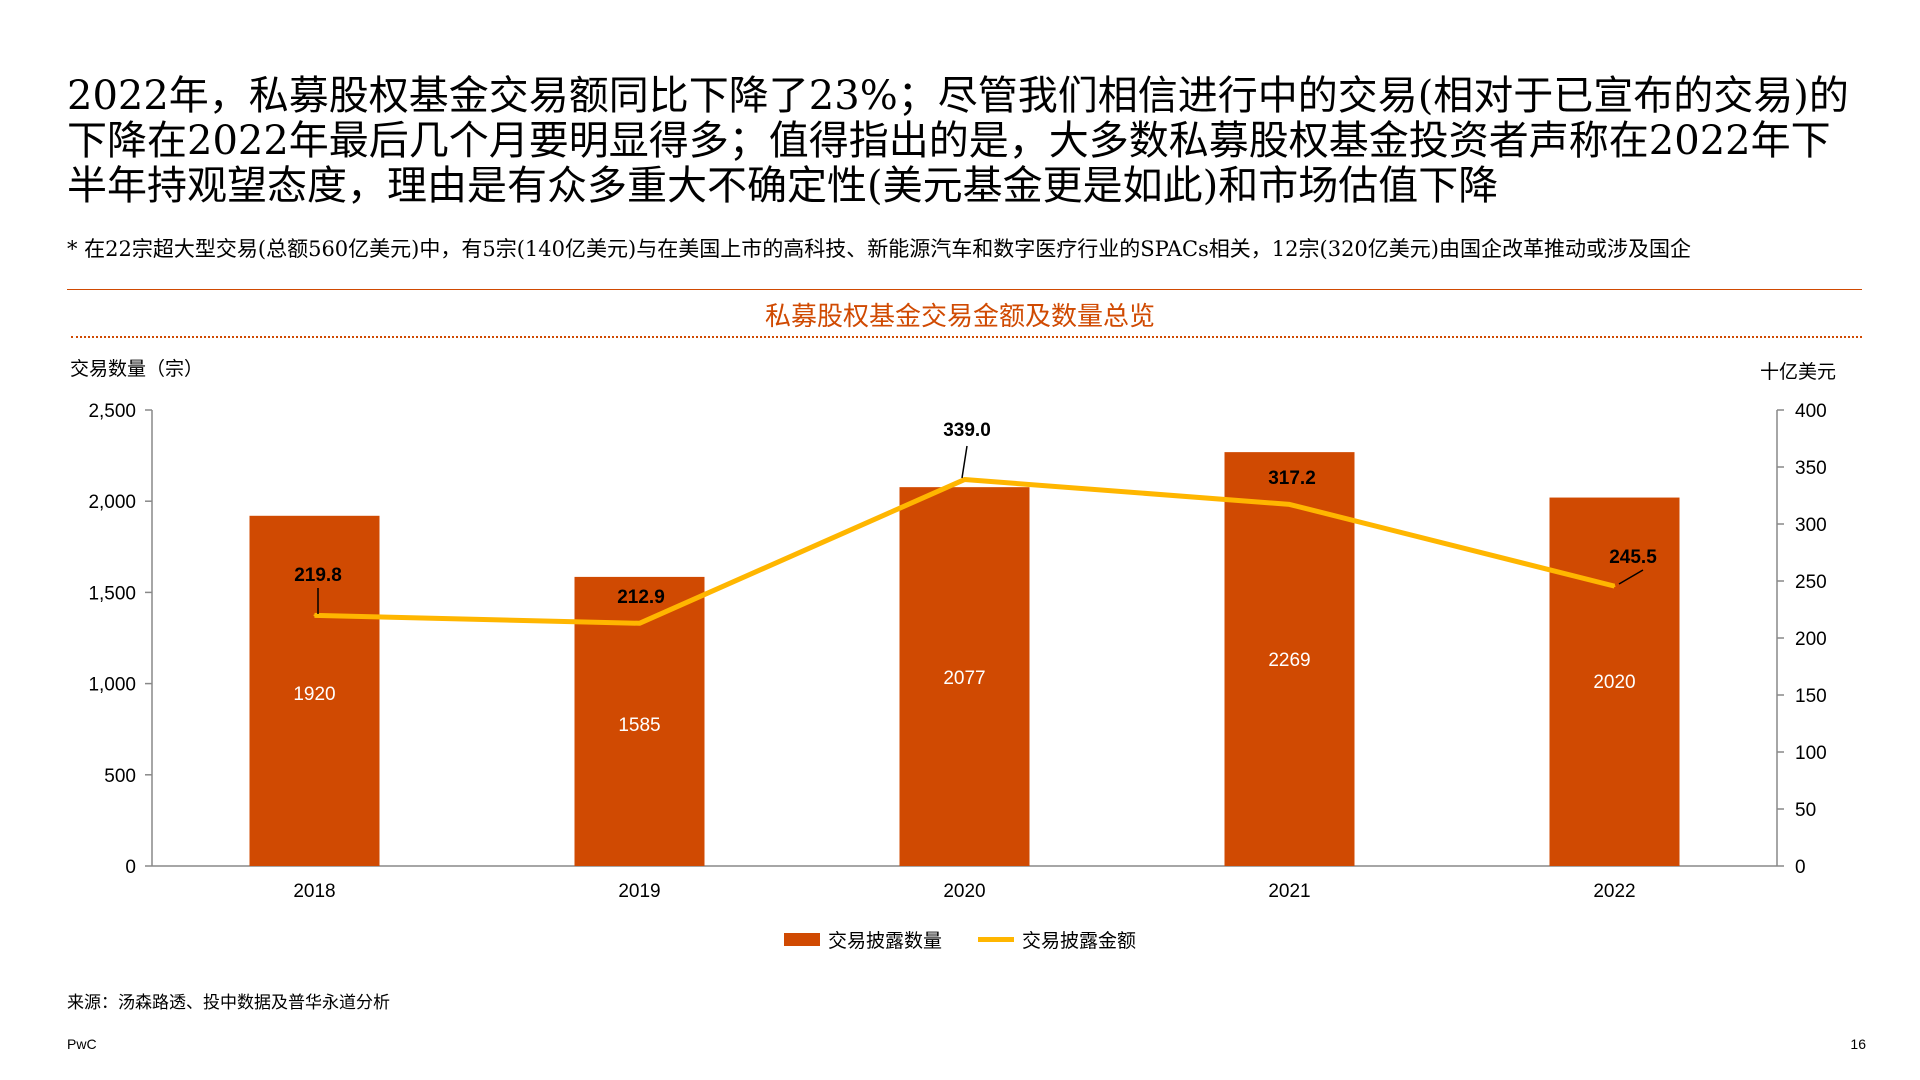 The height and width of the screenshot is (1080, 1920). I want to click on left-tick-label: 500, so click(120, 776).